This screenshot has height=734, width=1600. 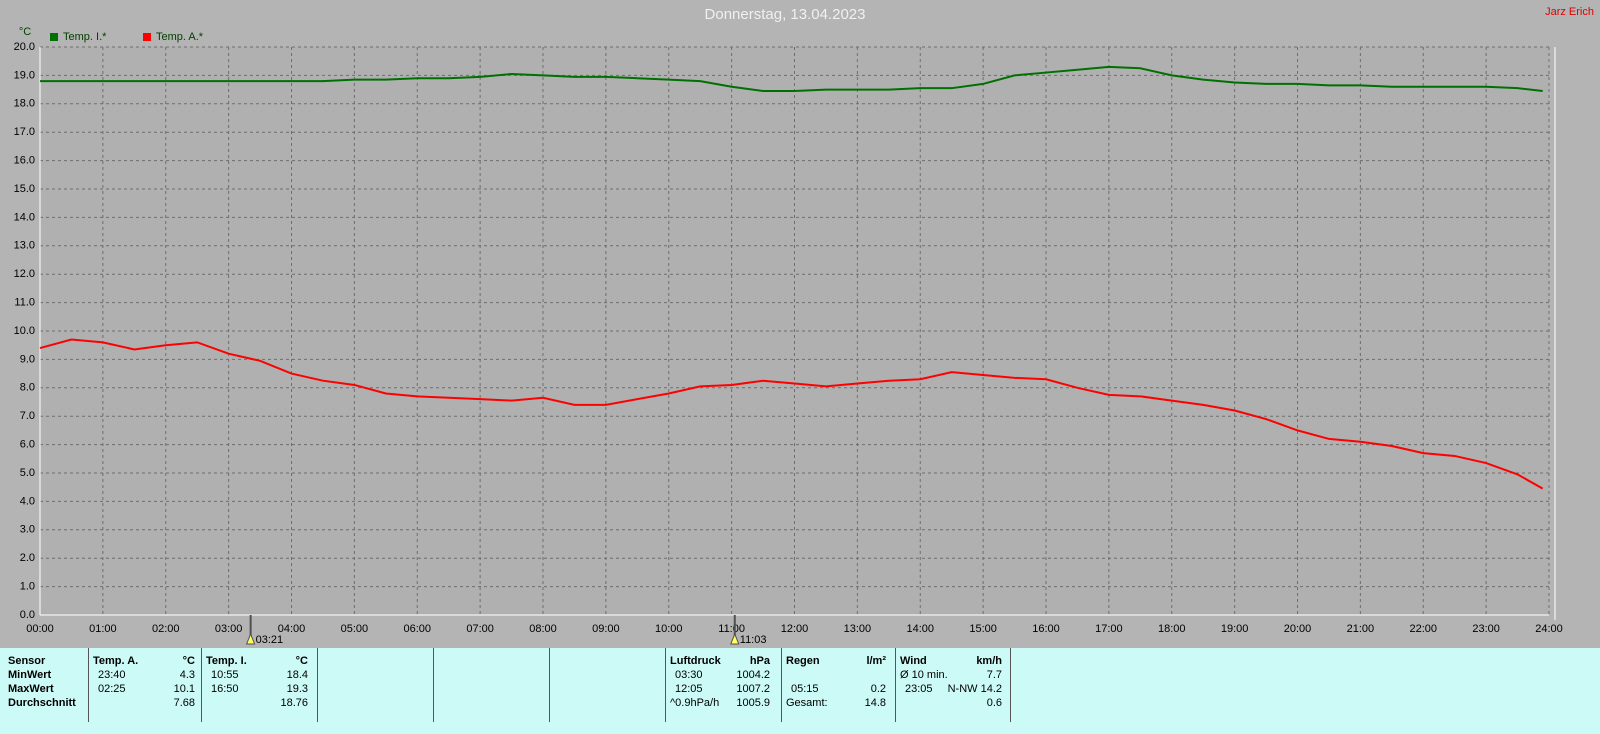 I want to click on x-tick-label: 08:00, so click(x=543, y=629).